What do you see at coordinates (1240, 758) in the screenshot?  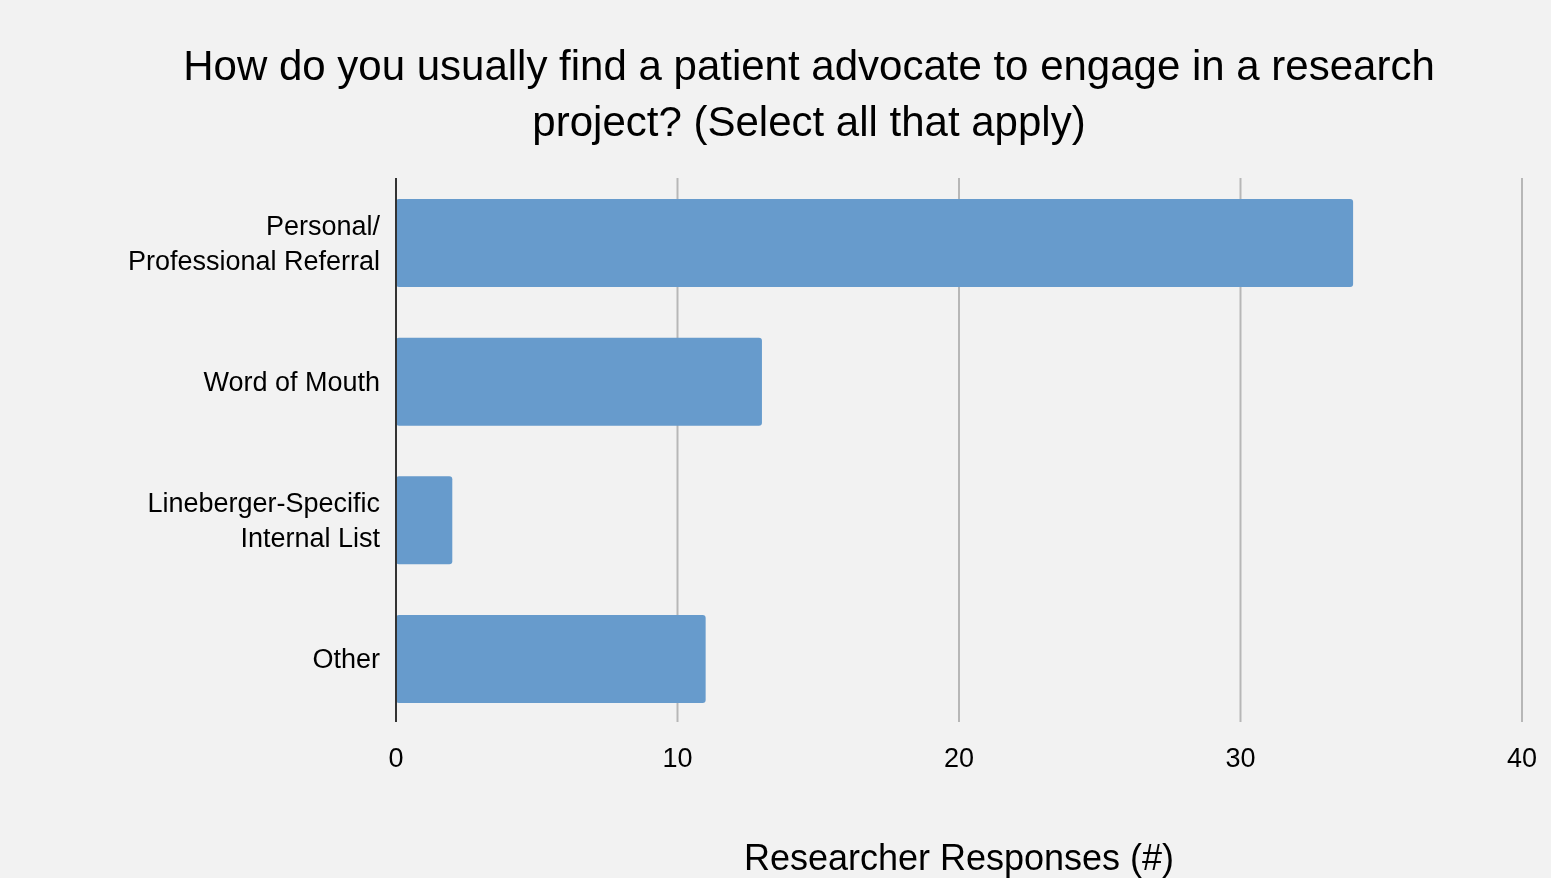 I see `x-tick-label: 30` at bounding box center [1240, 758].